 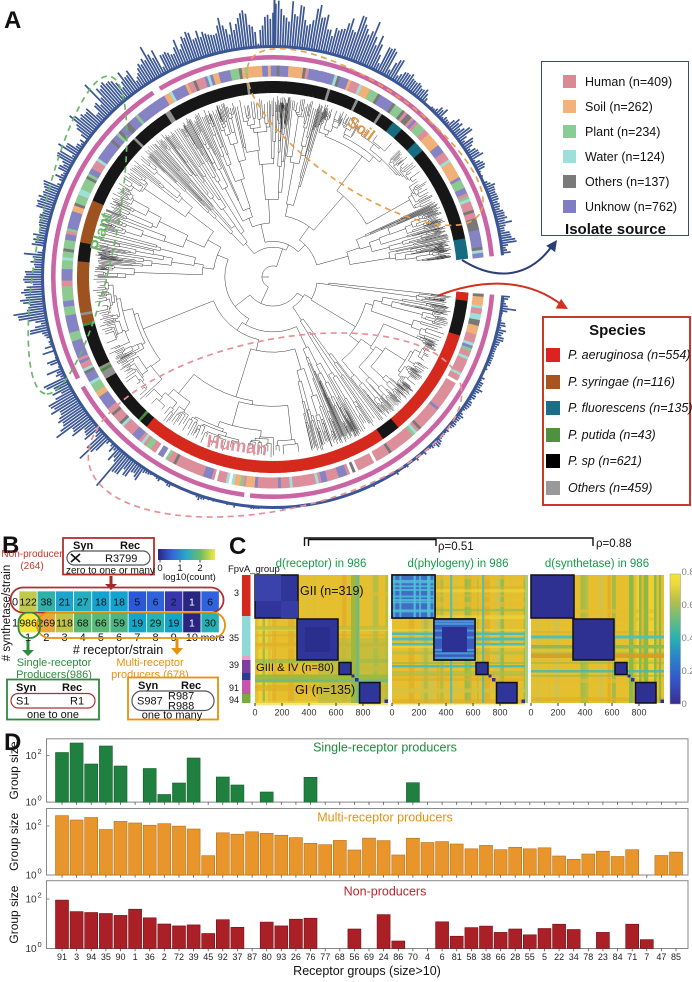 I want to click on svg-text: 22, so click(x=559, y=957).